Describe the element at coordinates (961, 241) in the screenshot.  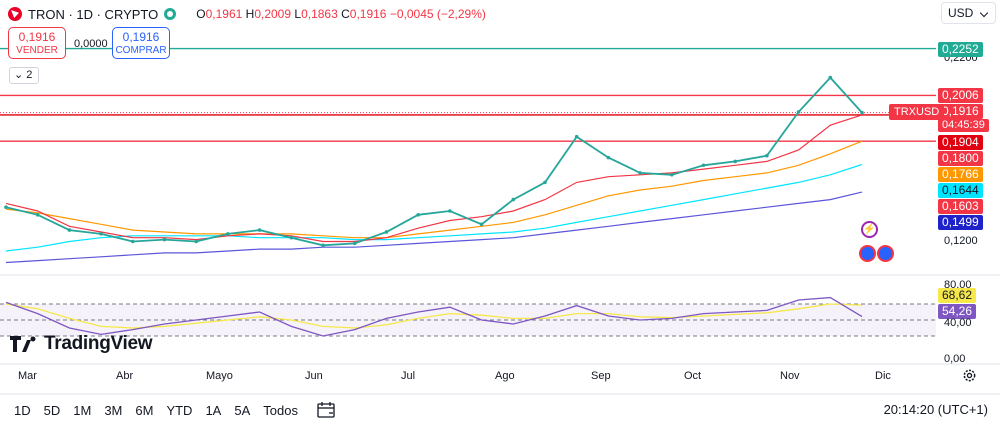
I see `price-tick: 0,1200` at that location.